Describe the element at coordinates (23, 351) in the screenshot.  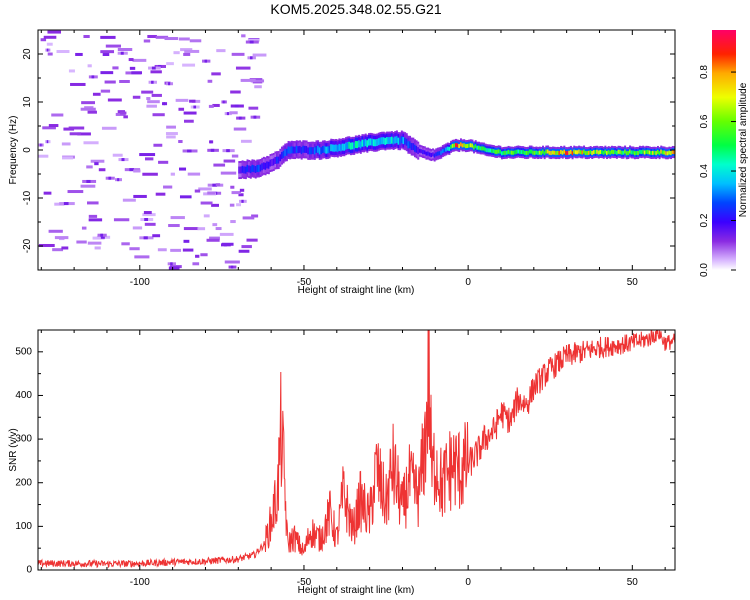
I see `snr-y-tick-label: 500` at that location.